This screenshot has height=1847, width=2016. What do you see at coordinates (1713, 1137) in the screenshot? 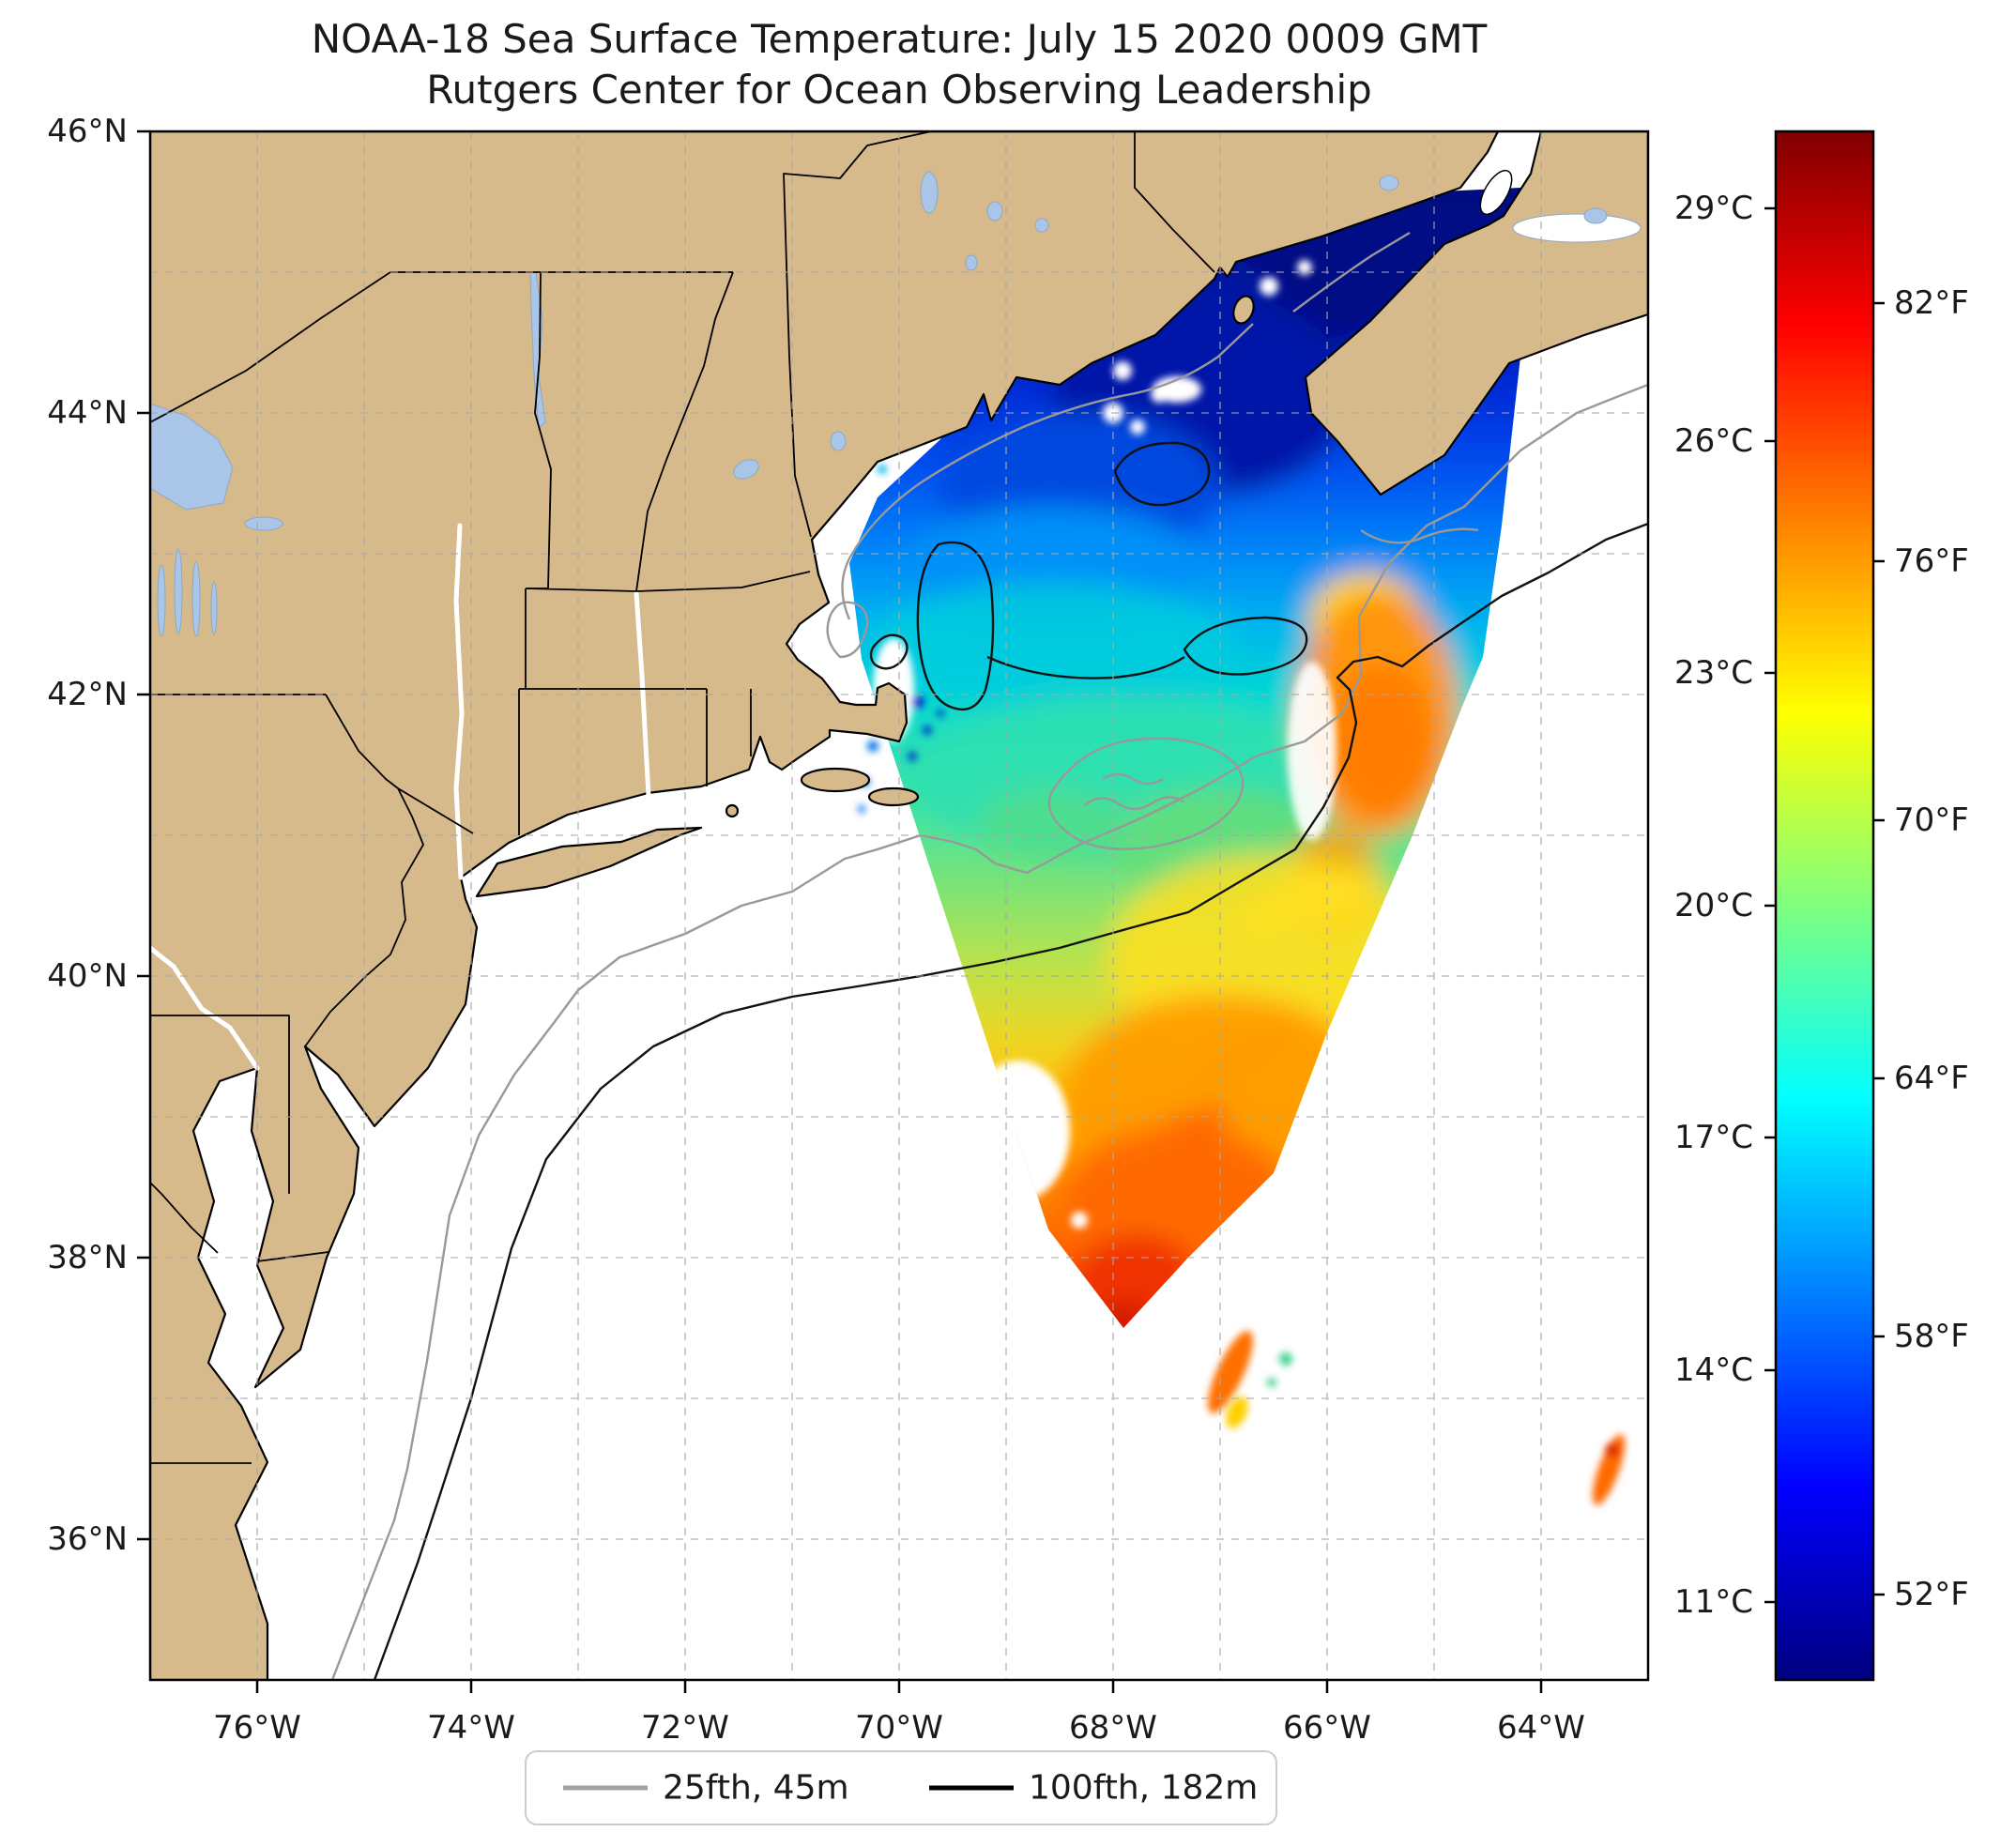
I see `colorbar-c-label: 17°C` at bounding box center [1713, 1137].